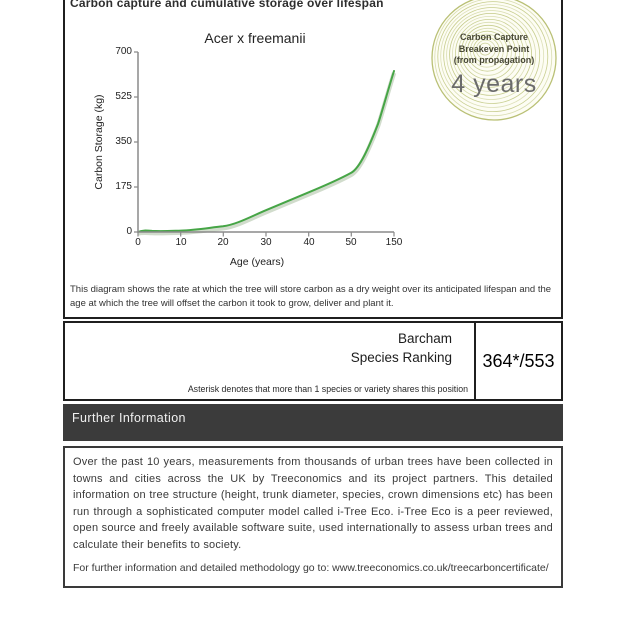 The width and height of the screenshot is (620, 620). I want to click on x-tick-label: 40, so click(309, 242).